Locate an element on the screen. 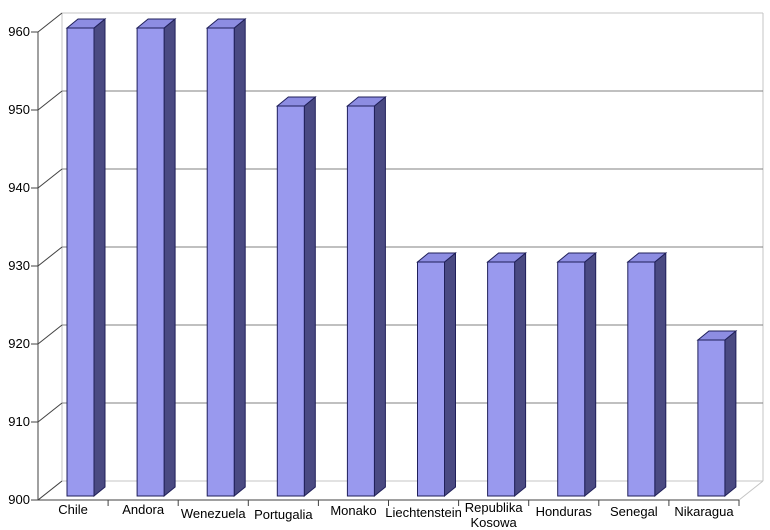  bar-portugalia is located at coordinates (296, 296).